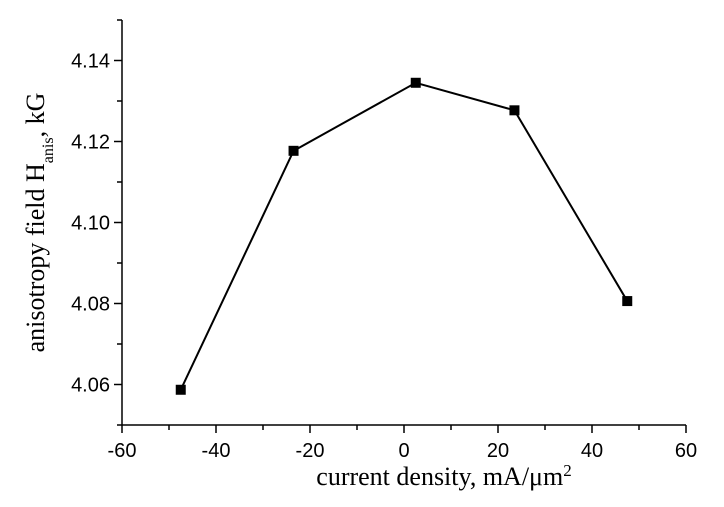  I want to click on y-tick-label: 4.06, so click(90, 386).